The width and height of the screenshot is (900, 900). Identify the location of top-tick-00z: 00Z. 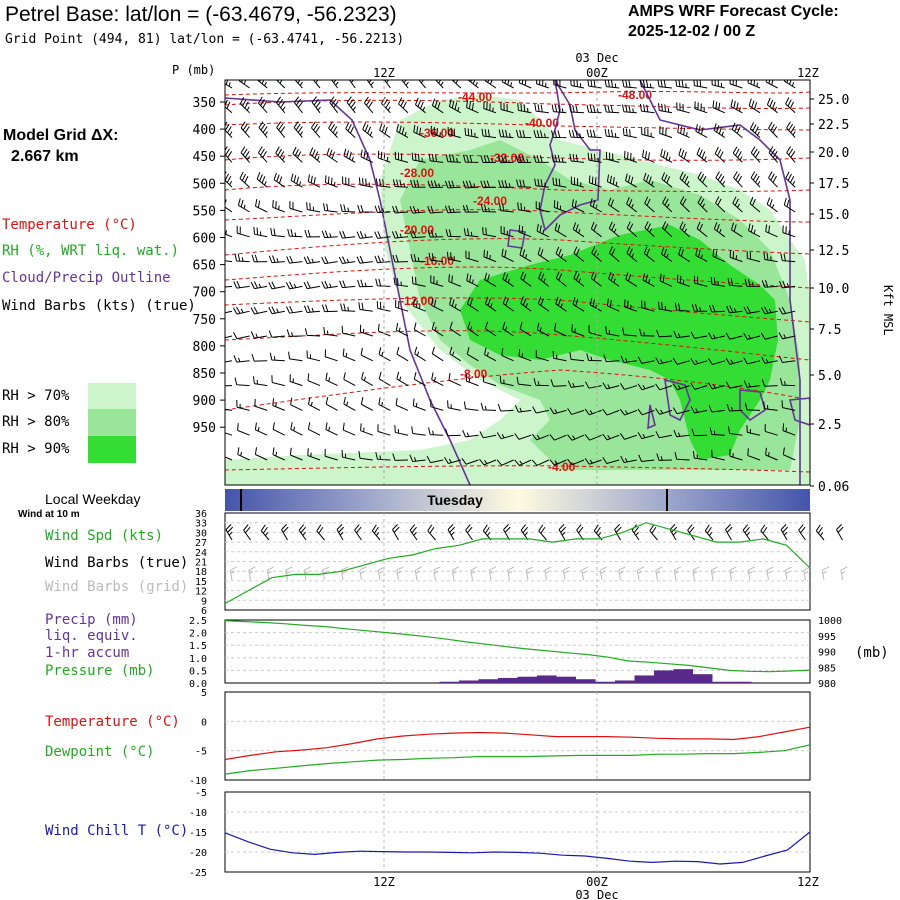
(597, 73).